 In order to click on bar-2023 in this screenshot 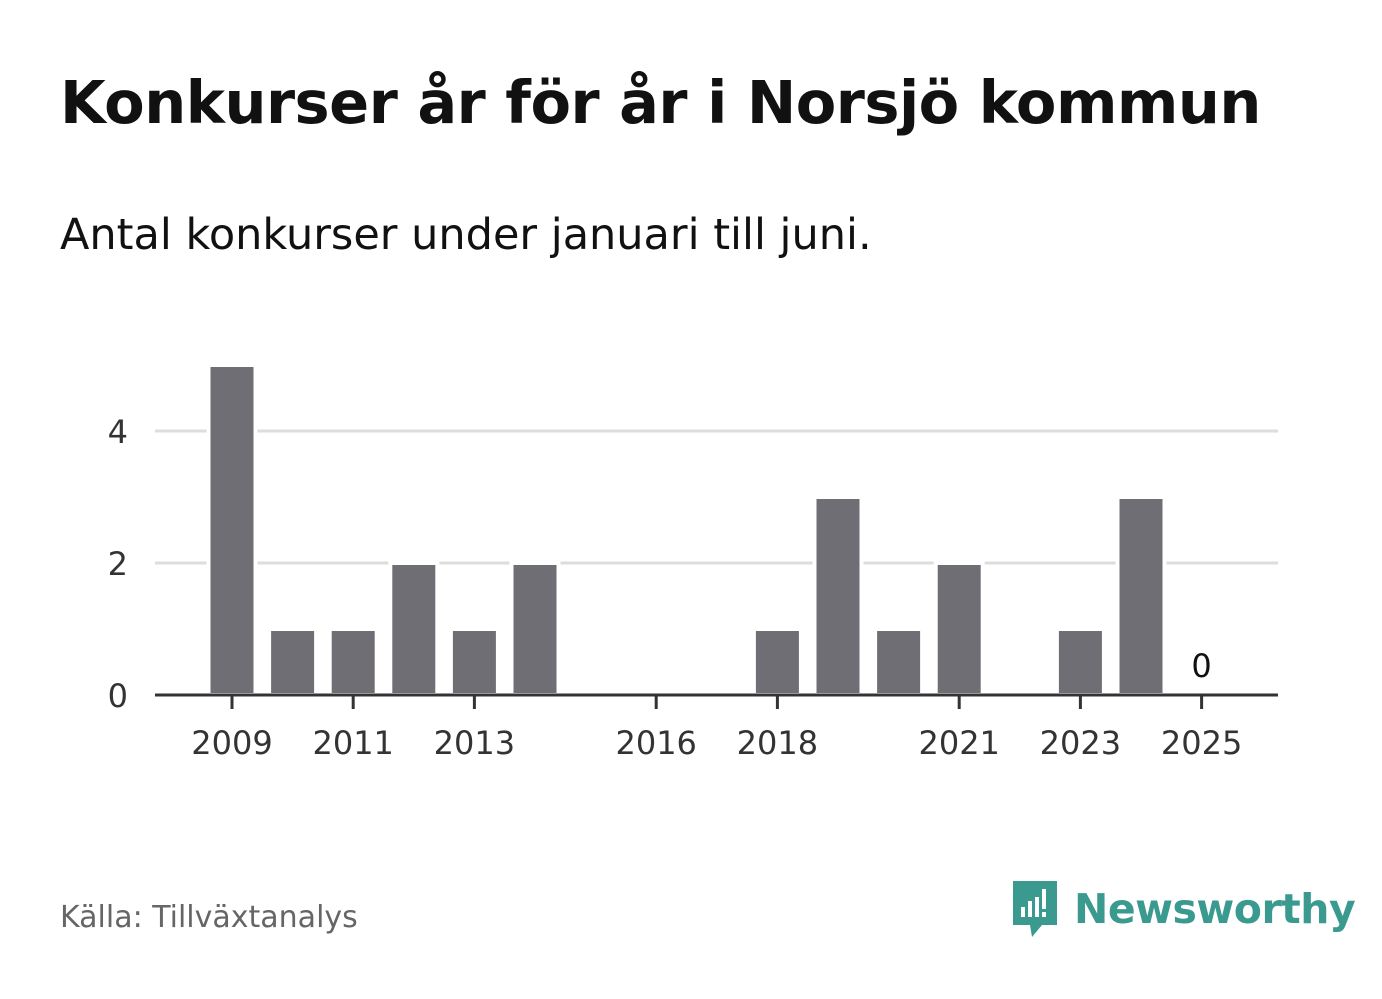, I will do `click(1080, 662)`.